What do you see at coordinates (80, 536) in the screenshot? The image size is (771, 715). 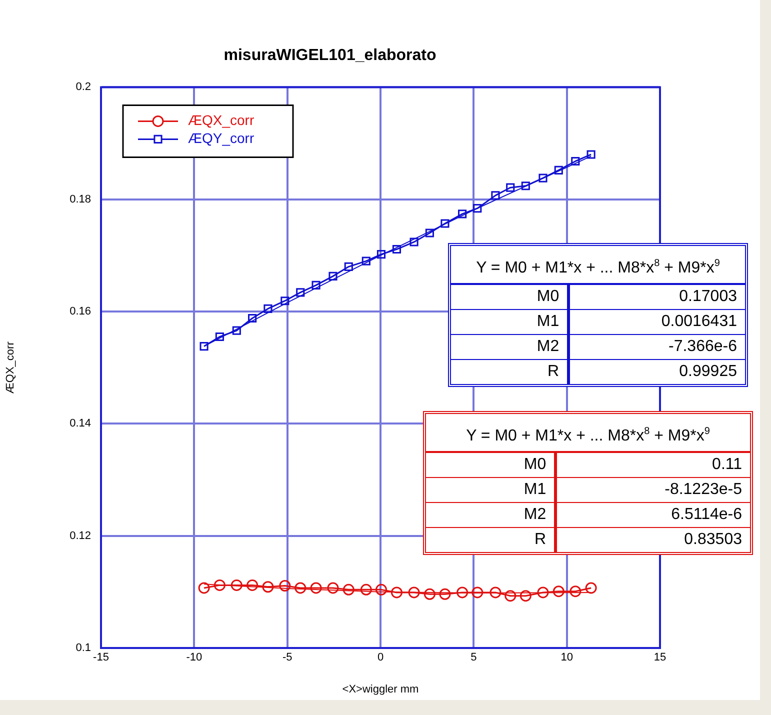 I see `y-tick-label: 0.12` at bounding box center [80, 536].